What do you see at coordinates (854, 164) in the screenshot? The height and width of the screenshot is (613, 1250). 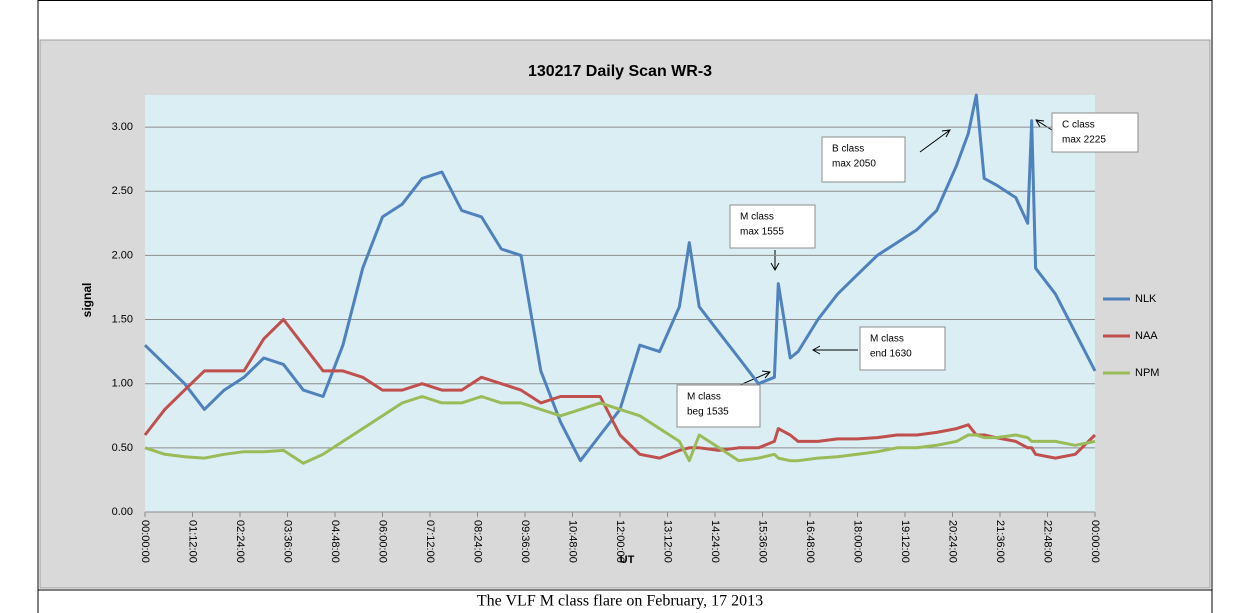 I see `annotation-text: max 2050` at bounding box center [854, 164].